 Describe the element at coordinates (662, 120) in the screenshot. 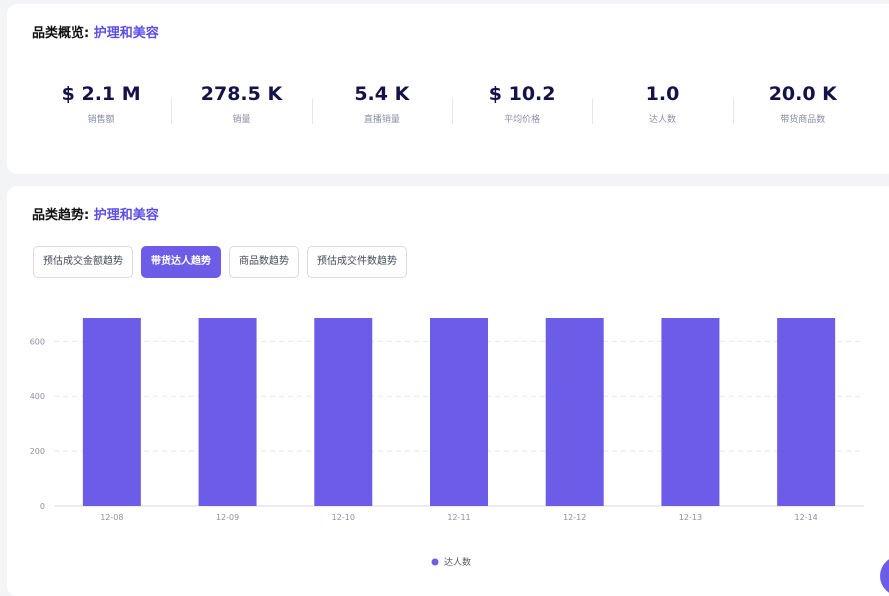

I see `stat-label: 达人数` at that location.